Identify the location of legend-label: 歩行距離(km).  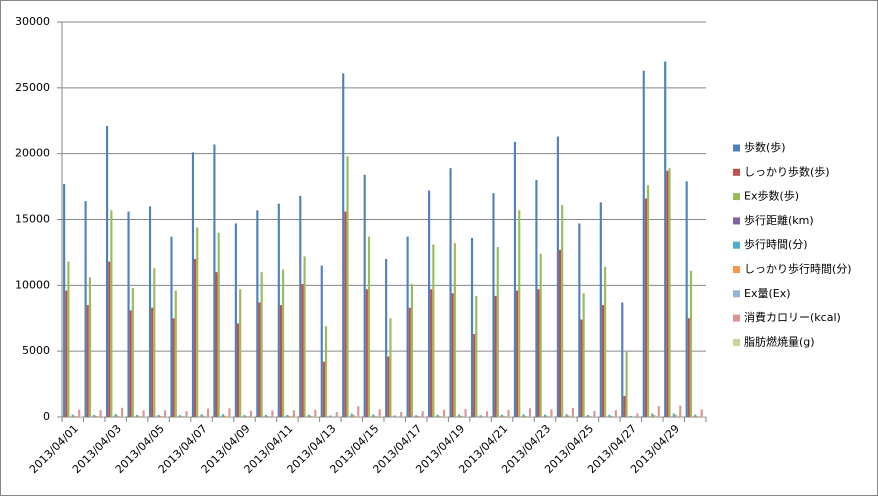
(779, 220).